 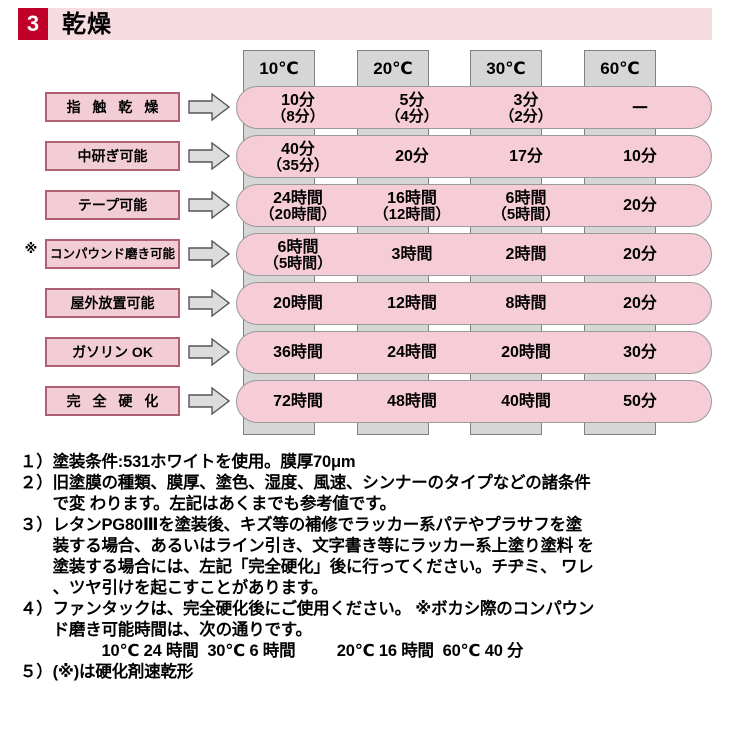 I want to click on cell-r3-c3: 20分, so click(x=640, y=255).